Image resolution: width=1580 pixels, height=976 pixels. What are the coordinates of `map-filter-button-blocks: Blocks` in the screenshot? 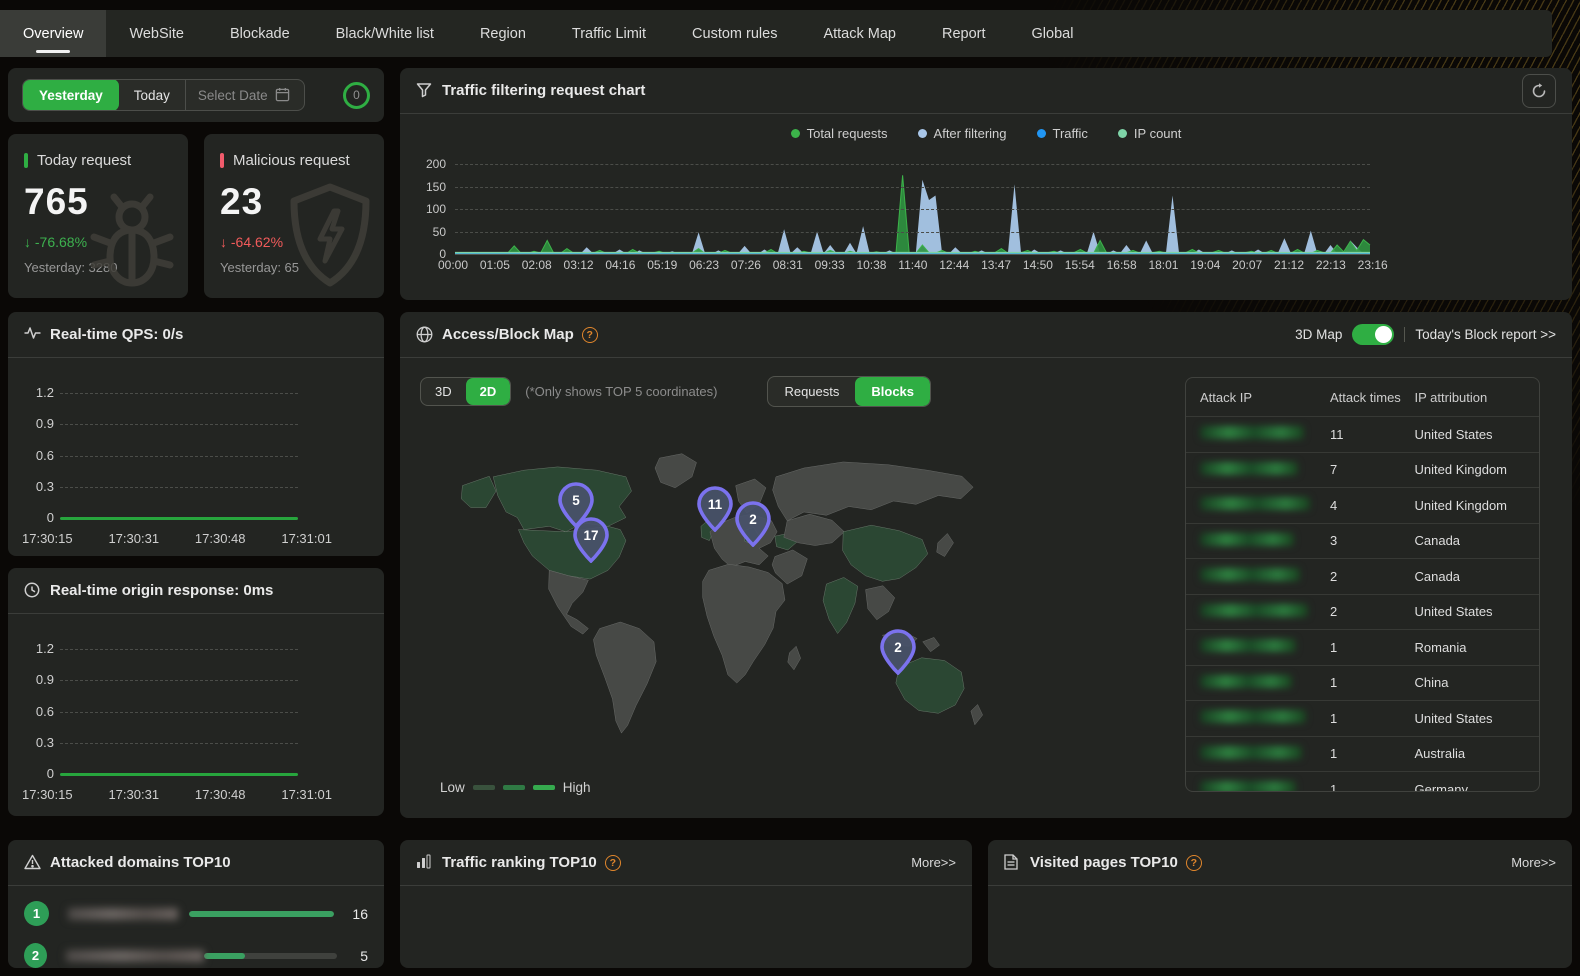 It's located at (893, 391).